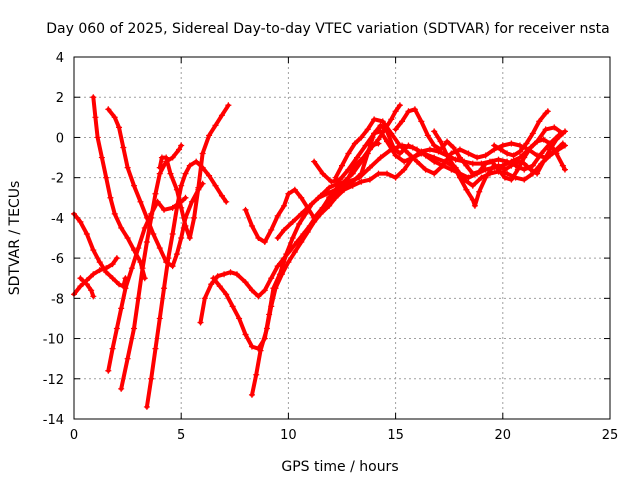  Describe the element at coordinates (60, 58) in the screenshot. I see `y-tick-label: 4` at that location.